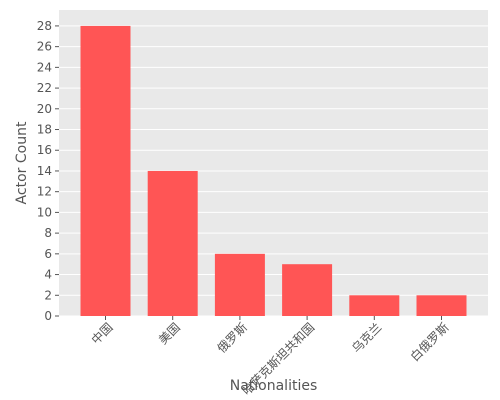  What do you see at coordinates (44, 67) in the screenshot?
I see `y-tick-label: 24` at bounding box center [44, 67].